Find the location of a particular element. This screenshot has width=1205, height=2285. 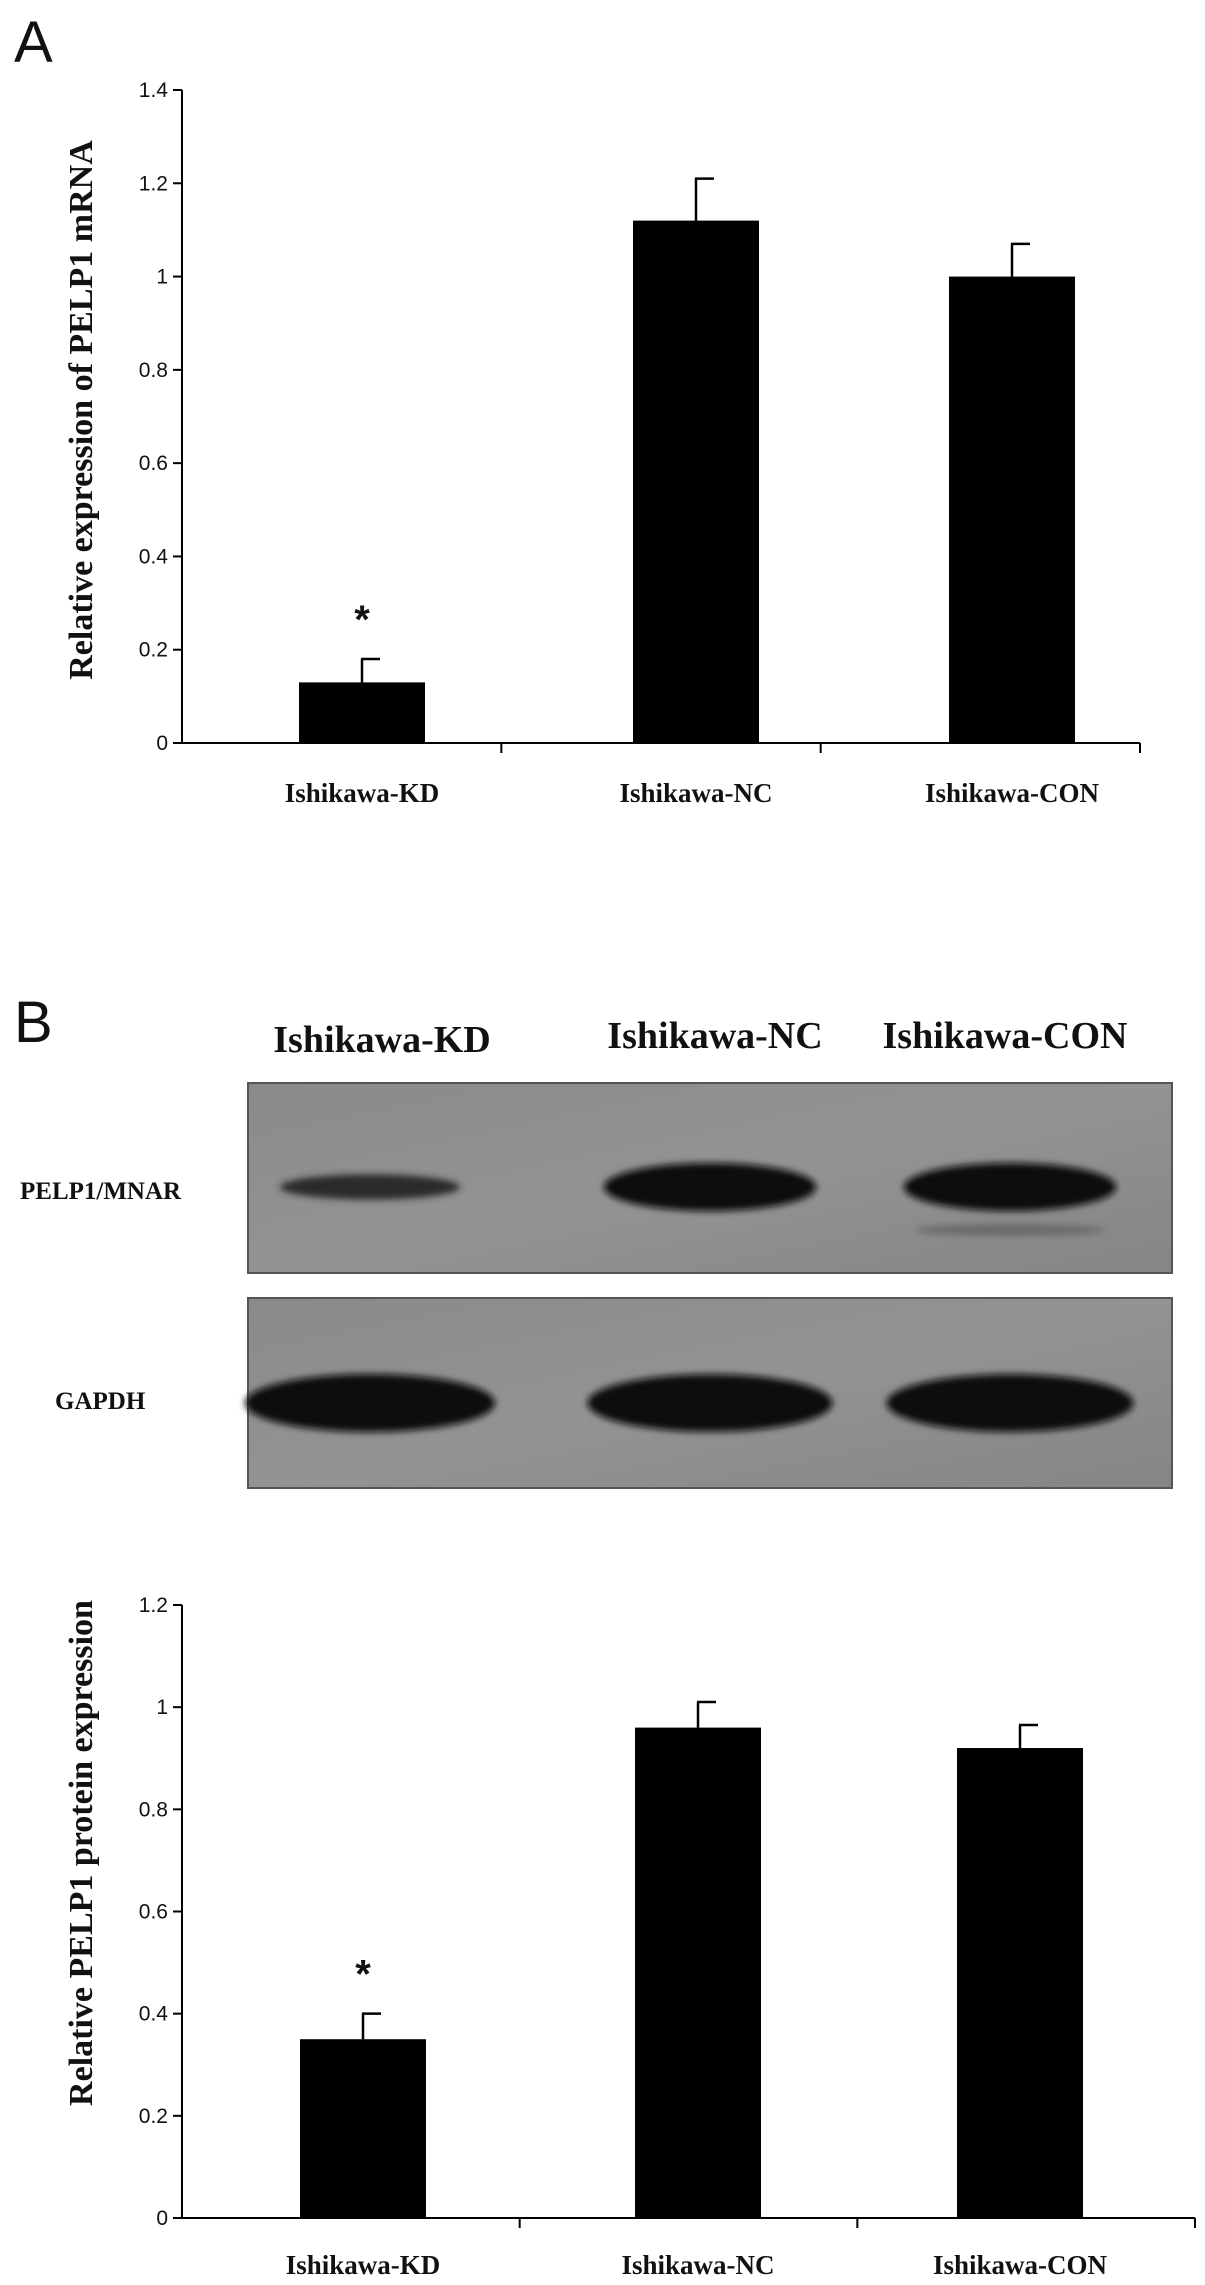

chart-a-y-axis-label-group: Relative expression of PELP1 mRNA is located at coordinates (81, 410).